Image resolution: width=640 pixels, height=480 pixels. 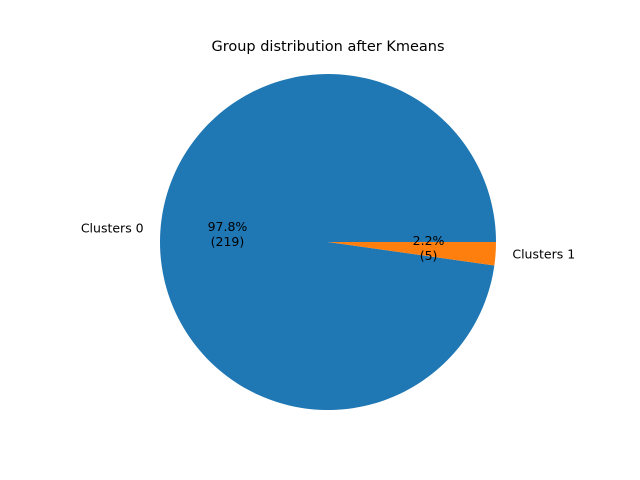 I want to click on slice-percent-clusters-1: 2.2%, so click(x=429, y=240).